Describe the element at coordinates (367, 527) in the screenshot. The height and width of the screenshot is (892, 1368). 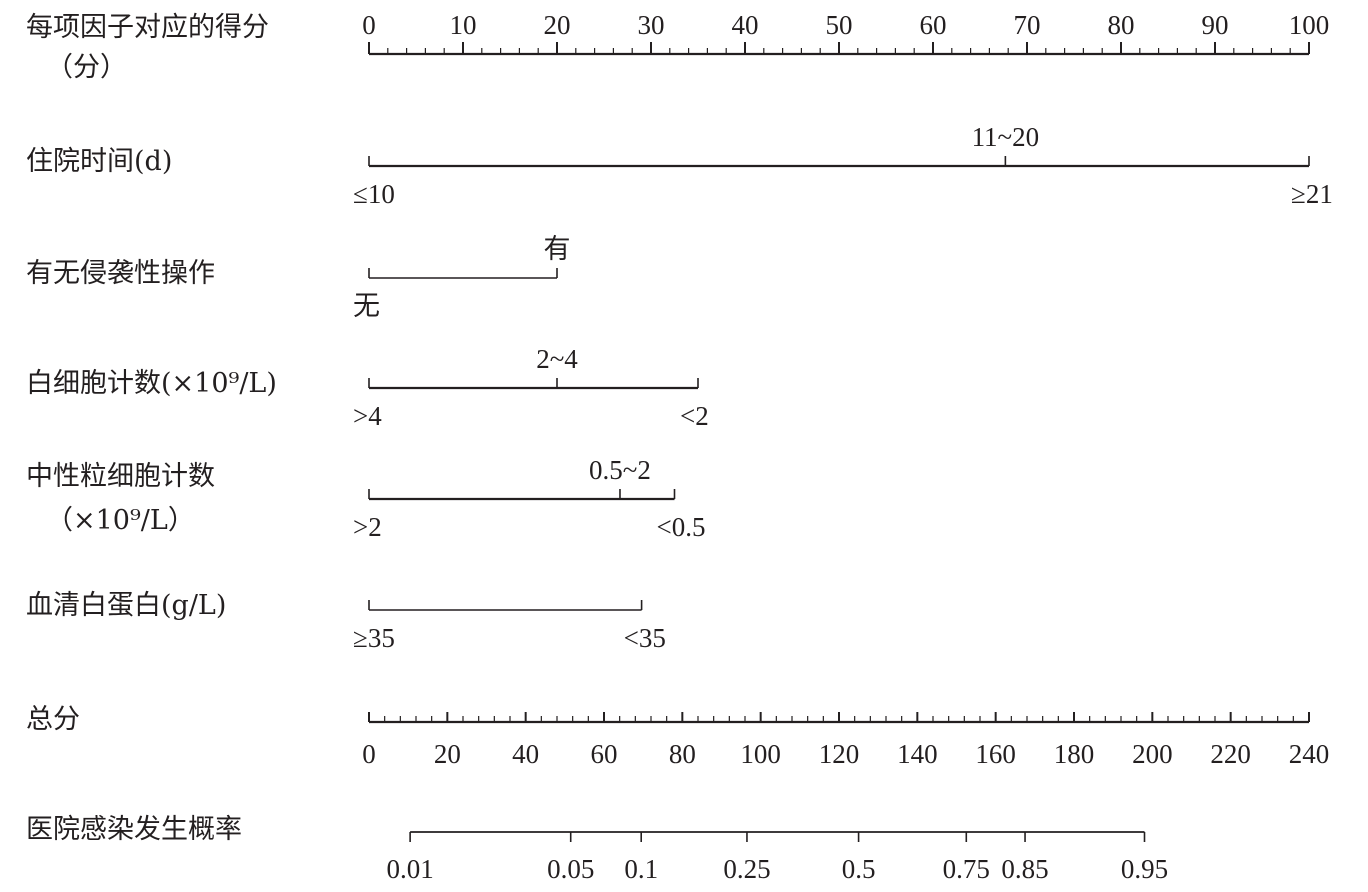
I see `predictor-3-level-label: >2` at that location.